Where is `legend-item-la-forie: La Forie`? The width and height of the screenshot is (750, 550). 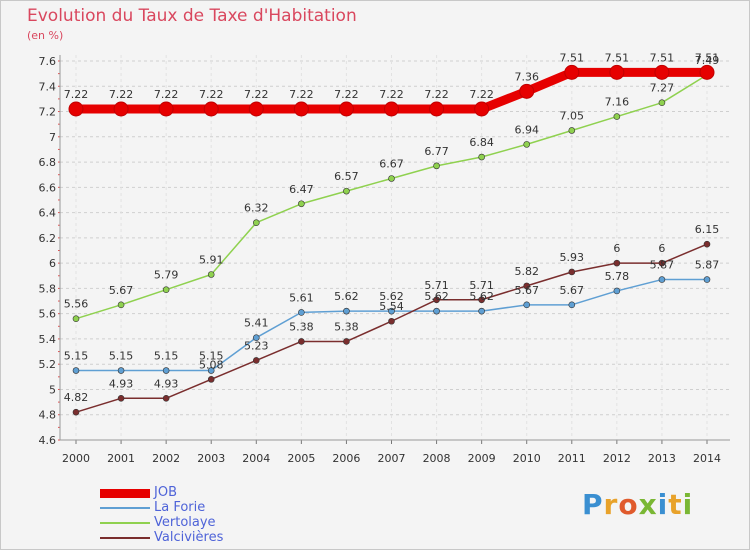 legend-item-la-forie: La Forie is located at coordinates (200, 507).